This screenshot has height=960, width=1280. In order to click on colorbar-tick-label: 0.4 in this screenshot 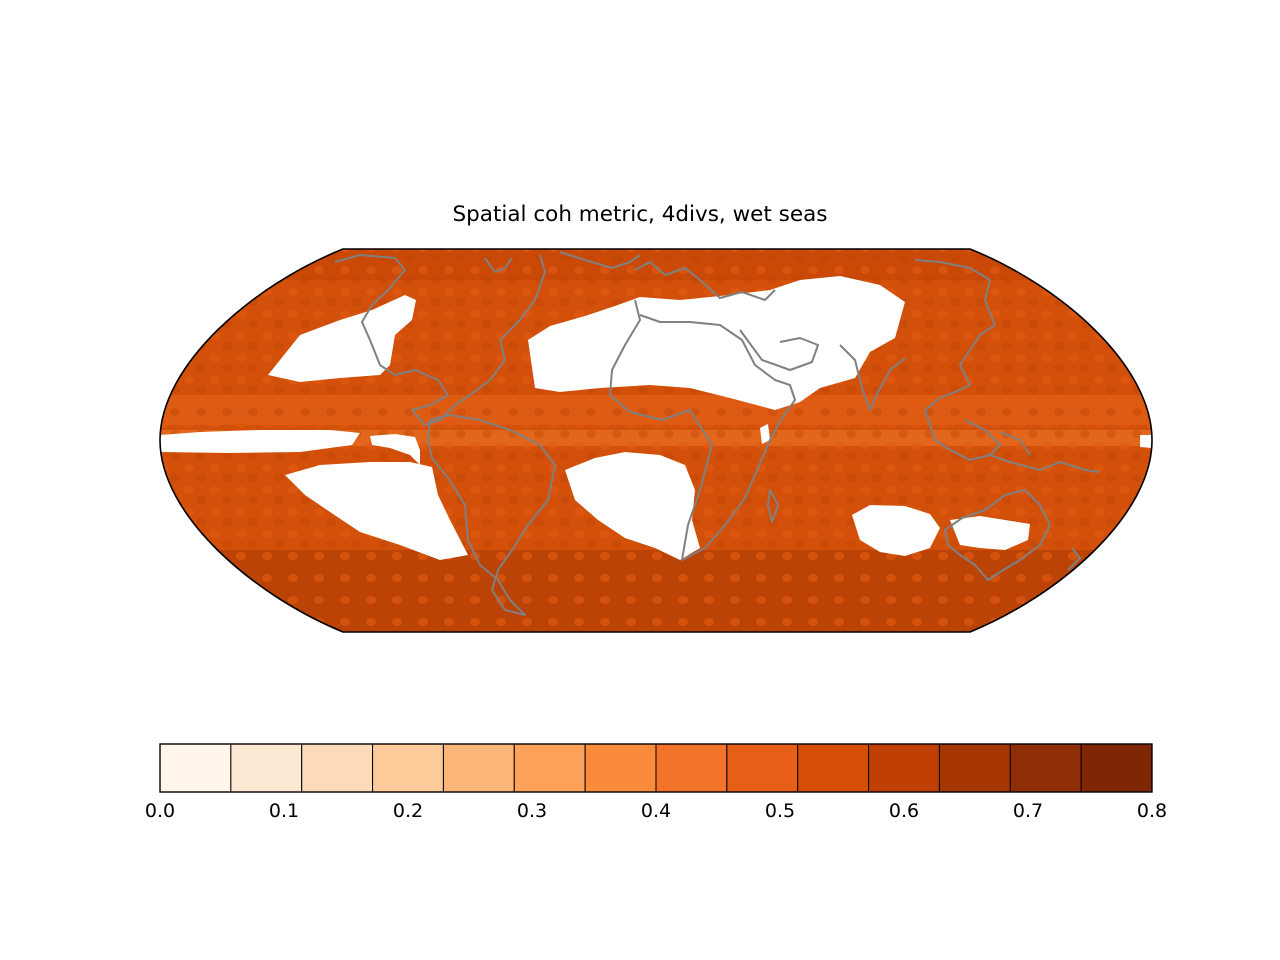, I will do `click(656, 811)`.